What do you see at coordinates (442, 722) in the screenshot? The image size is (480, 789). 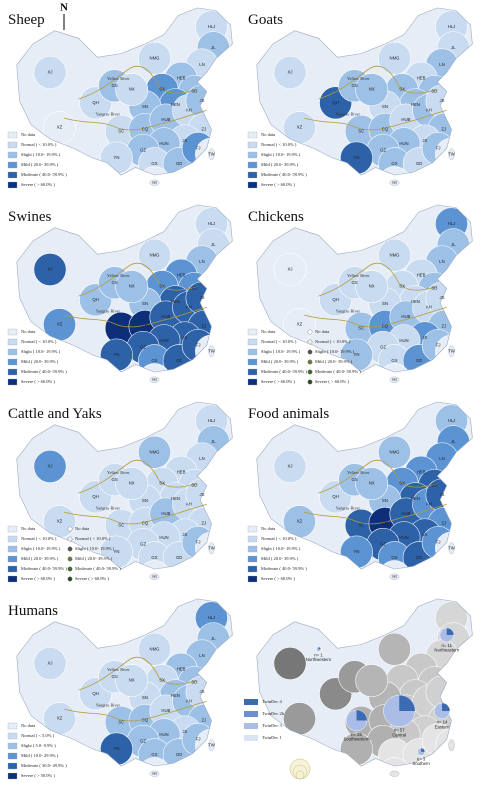 I see `genotype-n: n= 14` at bounding box center [442, 722].